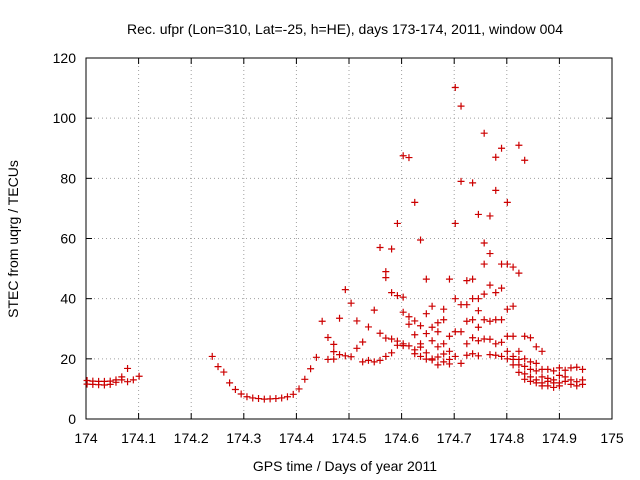 This screenshot has height=480, width=640. I want to click on x-tick-label: 174.1, so click(138, 438).